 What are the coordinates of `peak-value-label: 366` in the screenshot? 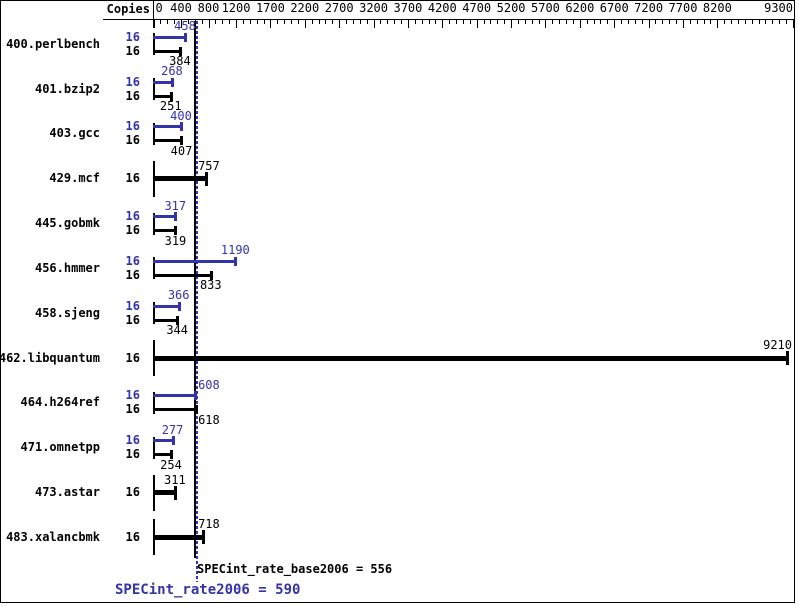 It's located at (178, 295).